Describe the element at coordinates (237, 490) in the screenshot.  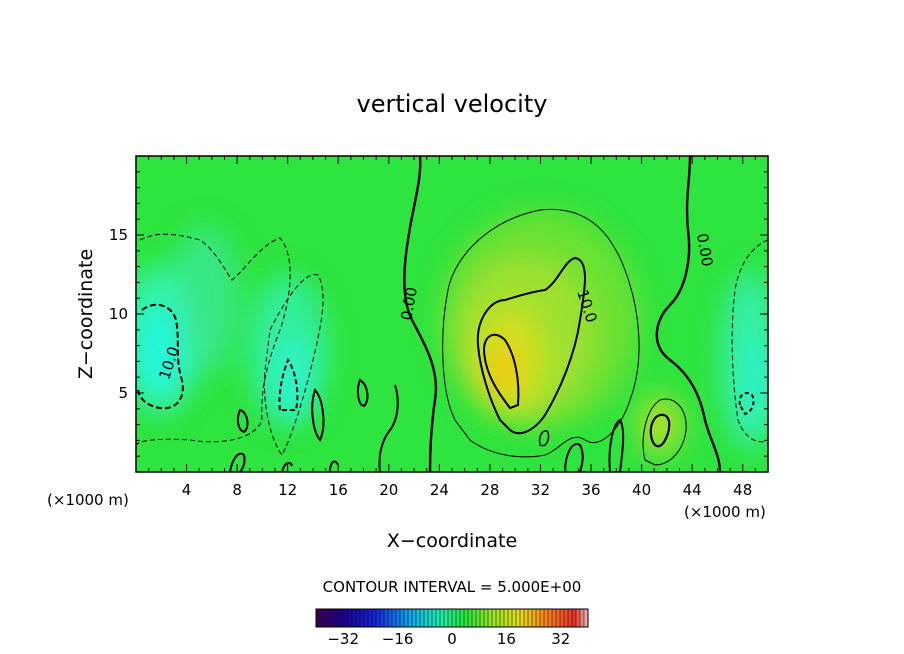
I see `x-tick-label: 8` at that location.